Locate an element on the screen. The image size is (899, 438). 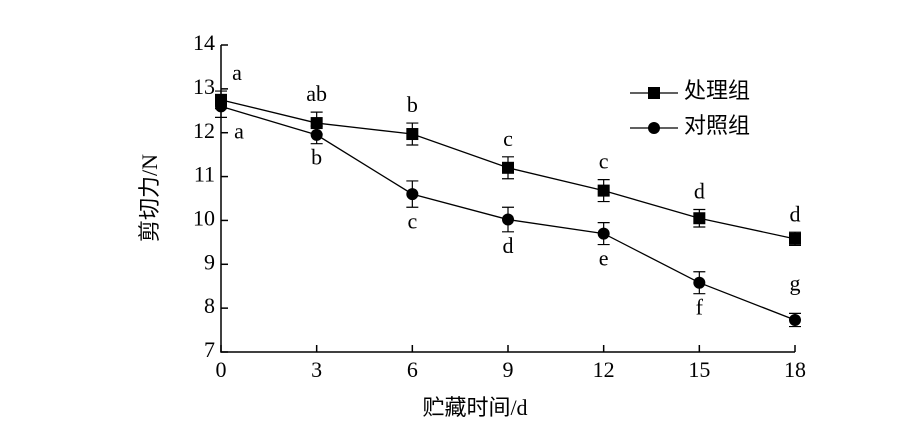
significance-letter: ab is located at coordinates (316, 93).